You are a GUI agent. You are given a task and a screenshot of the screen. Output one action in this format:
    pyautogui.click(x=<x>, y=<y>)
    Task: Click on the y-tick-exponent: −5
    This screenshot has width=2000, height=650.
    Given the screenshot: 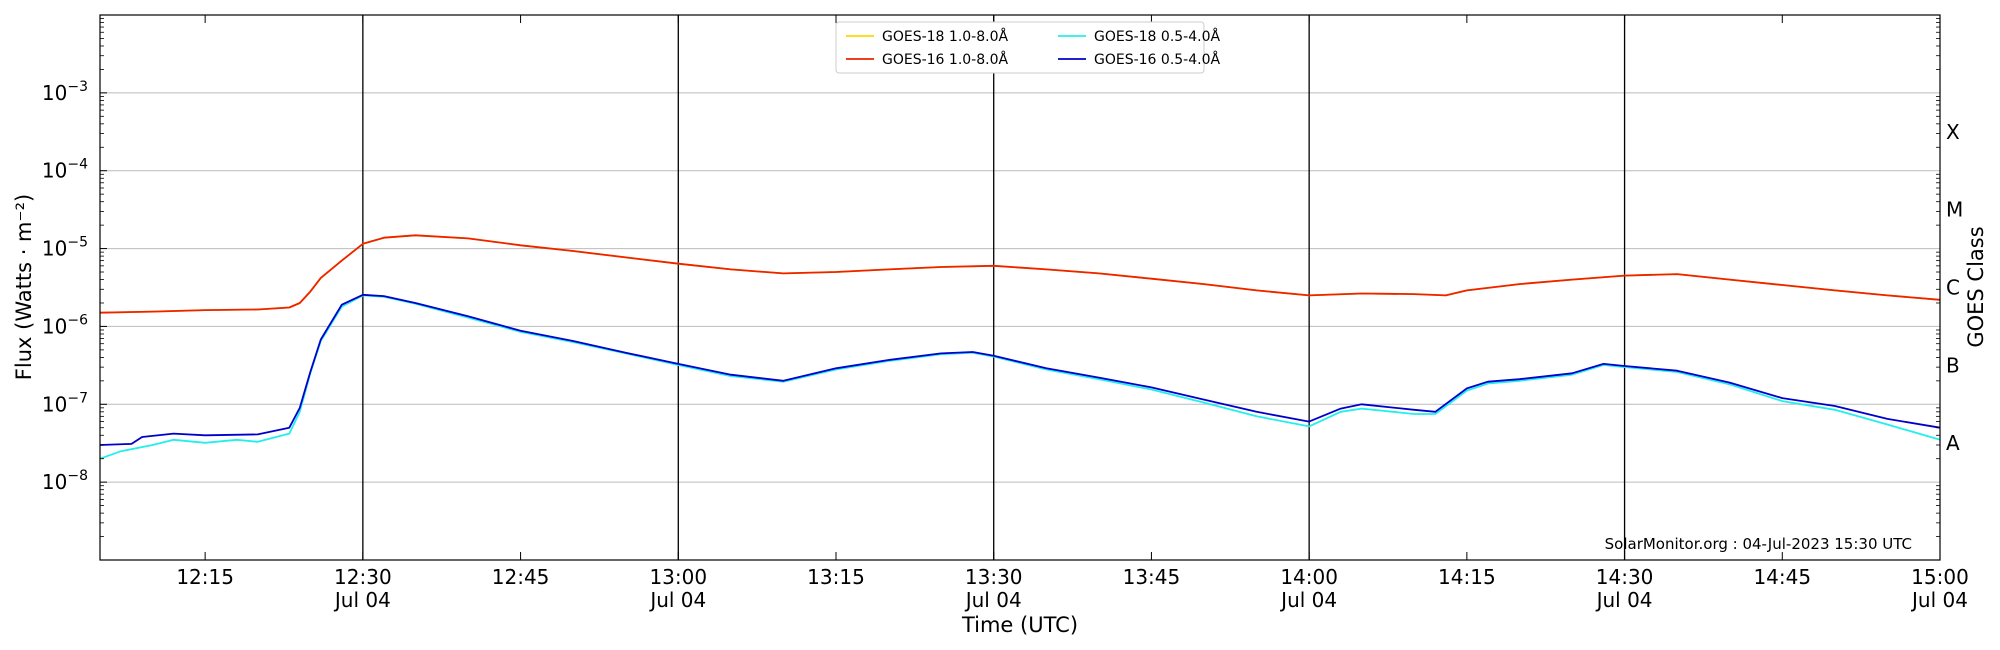 What is the action you would take?
    pyautogui.click(x=77, y=243)
    